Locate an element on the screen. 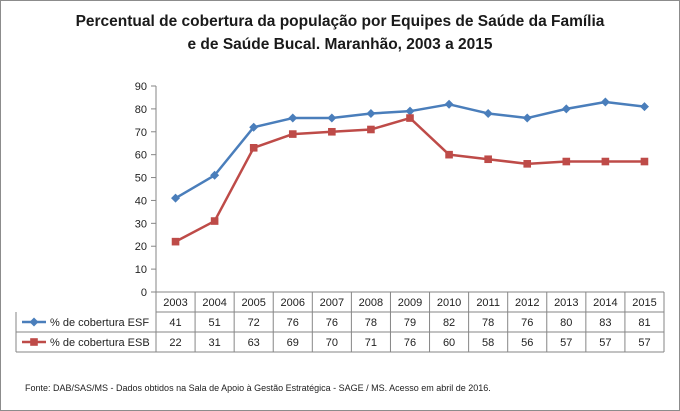  x-tick-label: 2012 is located at coordinates (527, 303).